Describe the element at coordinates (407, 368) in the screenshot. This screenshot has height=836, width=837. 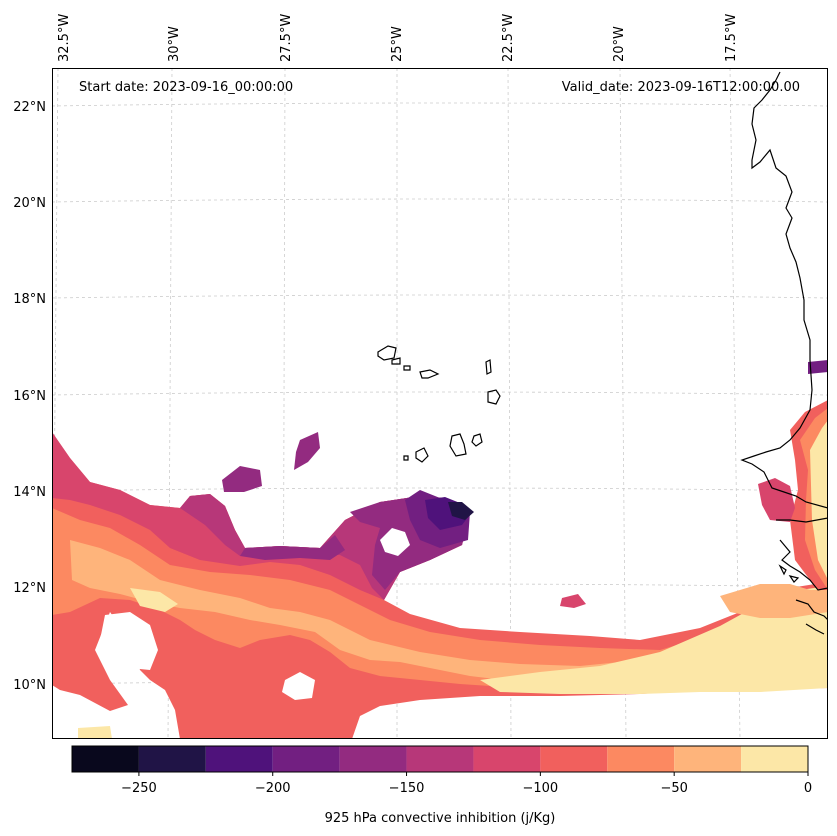
I see `santa-luzia-island` at that location.